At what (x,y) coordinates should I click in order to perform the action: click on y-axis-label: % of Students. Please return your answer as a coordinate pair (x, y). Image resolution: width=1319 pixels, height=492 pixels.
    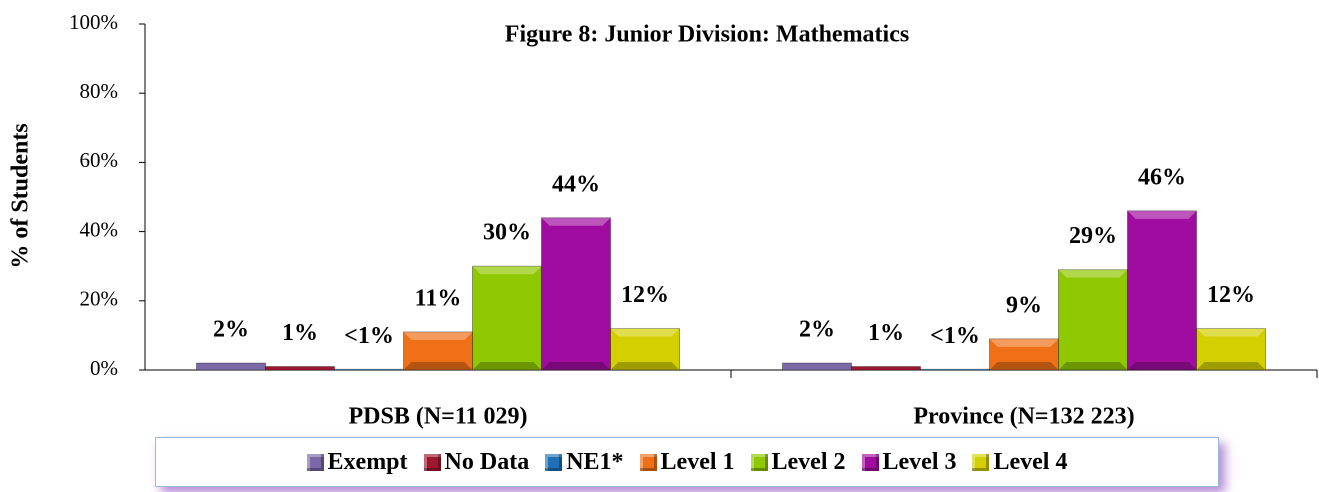
    Looking at the image, I should click on (21, 195).